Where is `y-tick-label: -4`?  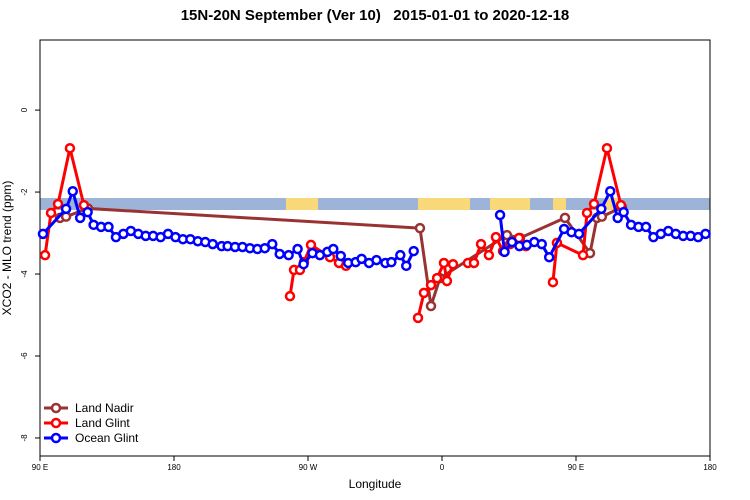
y-tick-label: -4 is located at coordinates (24, 274).